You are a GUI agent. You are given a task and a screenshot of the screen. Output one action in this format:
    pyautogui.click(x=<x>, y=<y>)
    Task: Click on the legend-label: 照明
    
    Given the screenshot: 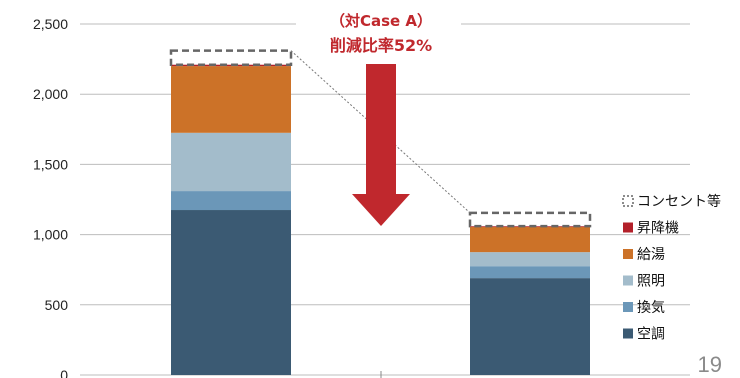 What is the action you would take?
    pyautogui.click(x=651, y=282)
    